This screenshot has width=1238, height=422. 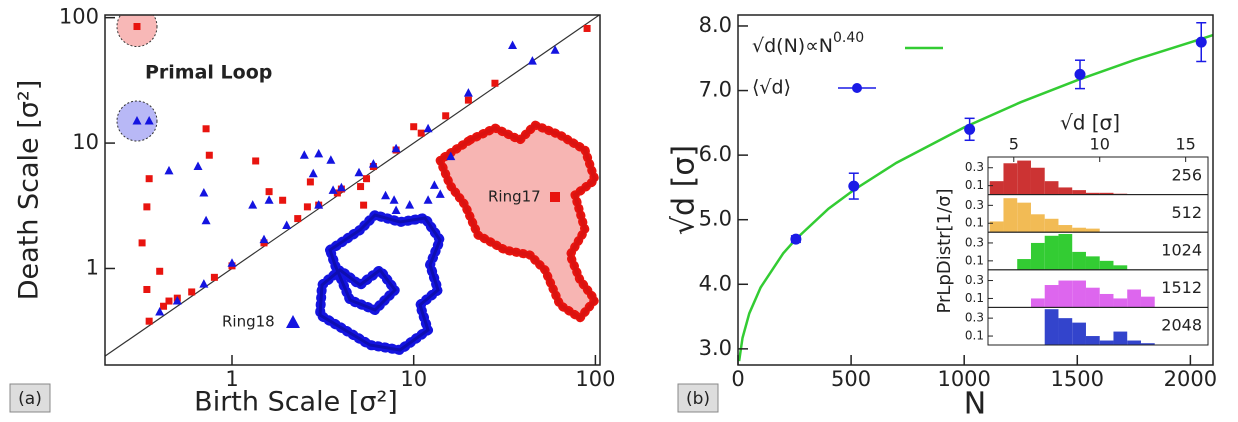 What do you see at coordinates (514, 197) in the screenshot?
I see `legend-label: Ring17` at bounding box center [514, 197].